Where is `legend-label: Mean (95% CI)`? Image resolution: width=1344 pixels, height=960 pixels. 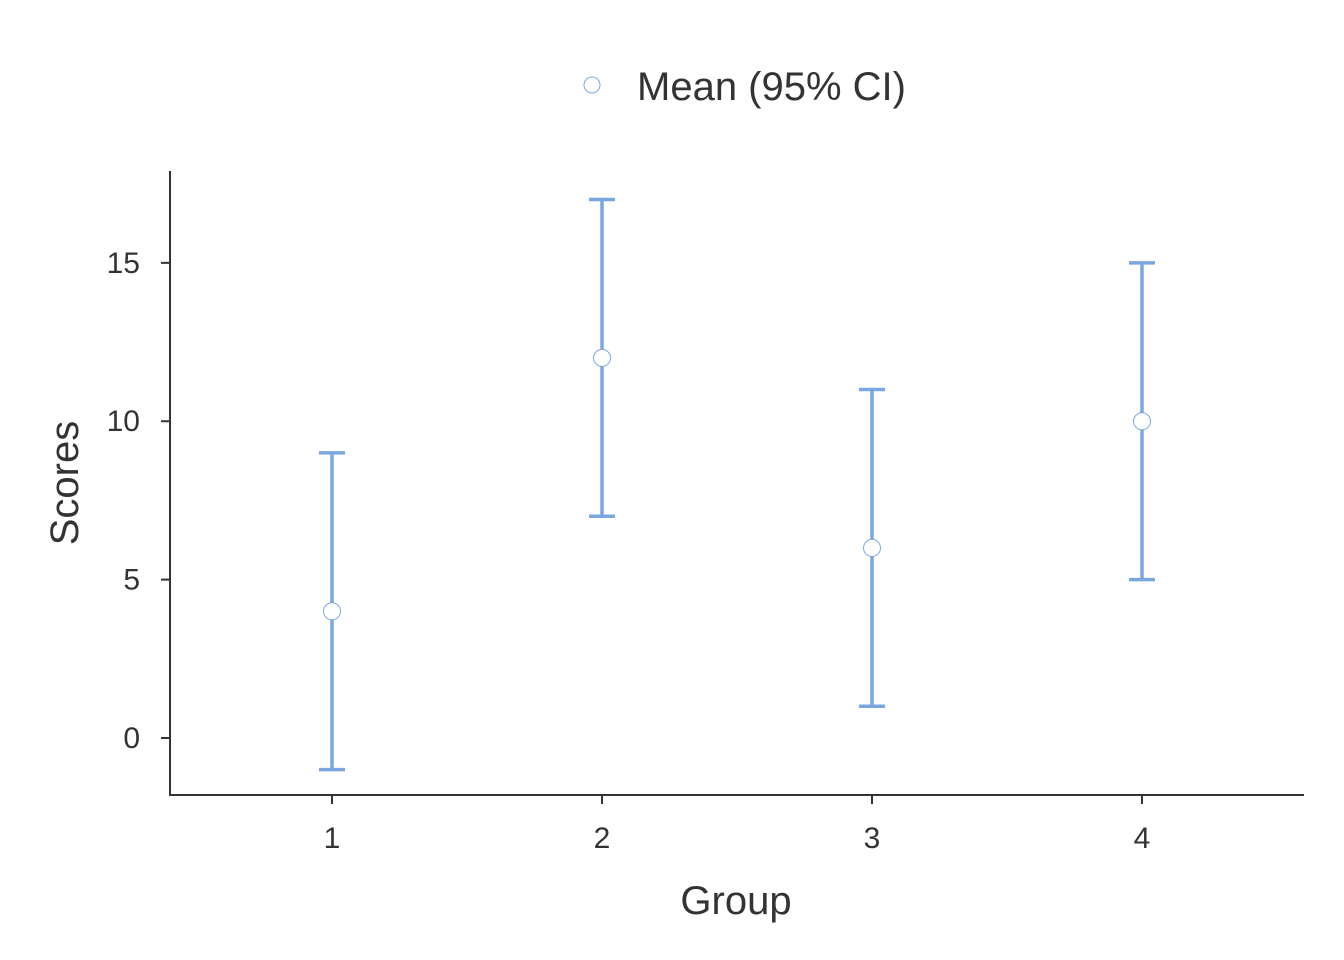 legend-label: Mean (95% CI) is located at coordinates (771, 87).